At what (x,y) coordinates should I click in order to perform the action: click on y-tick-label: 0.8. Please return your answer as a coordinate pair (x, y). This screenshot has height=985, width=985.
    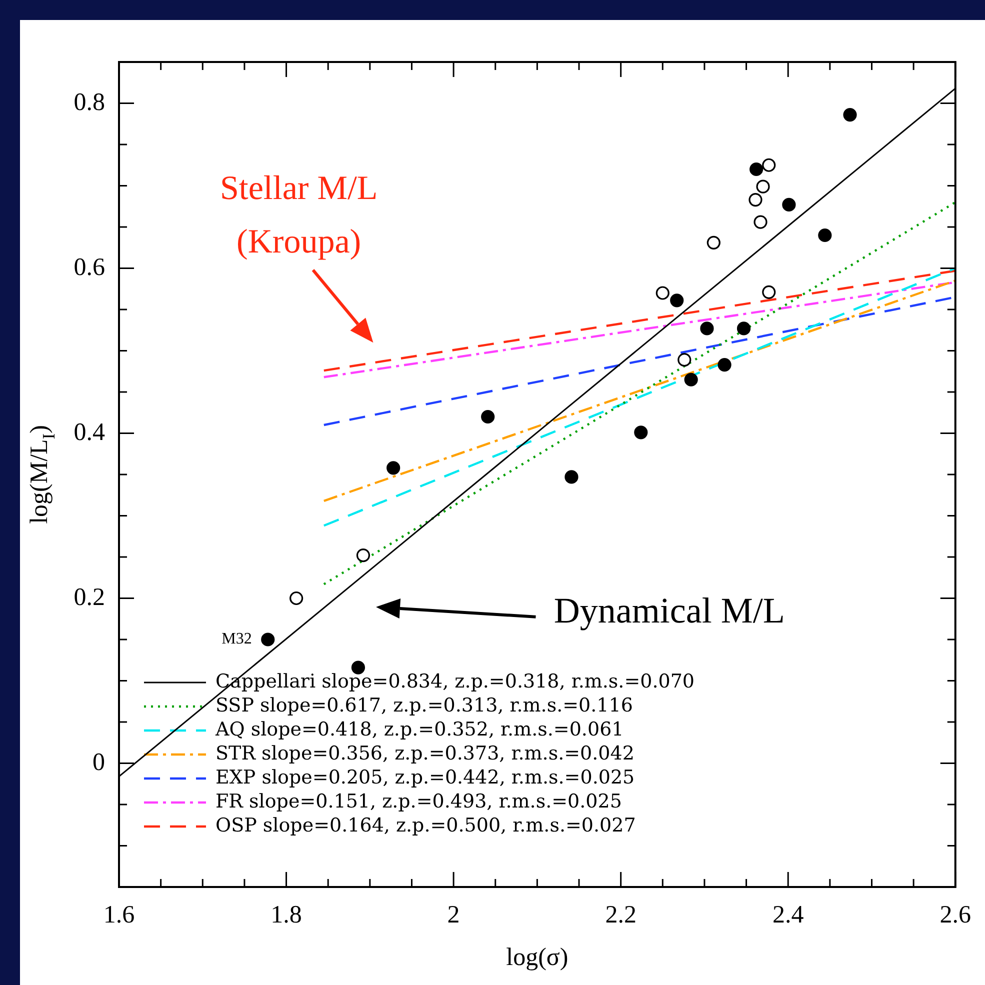
    Looking at the image, I should click on (89, 102).